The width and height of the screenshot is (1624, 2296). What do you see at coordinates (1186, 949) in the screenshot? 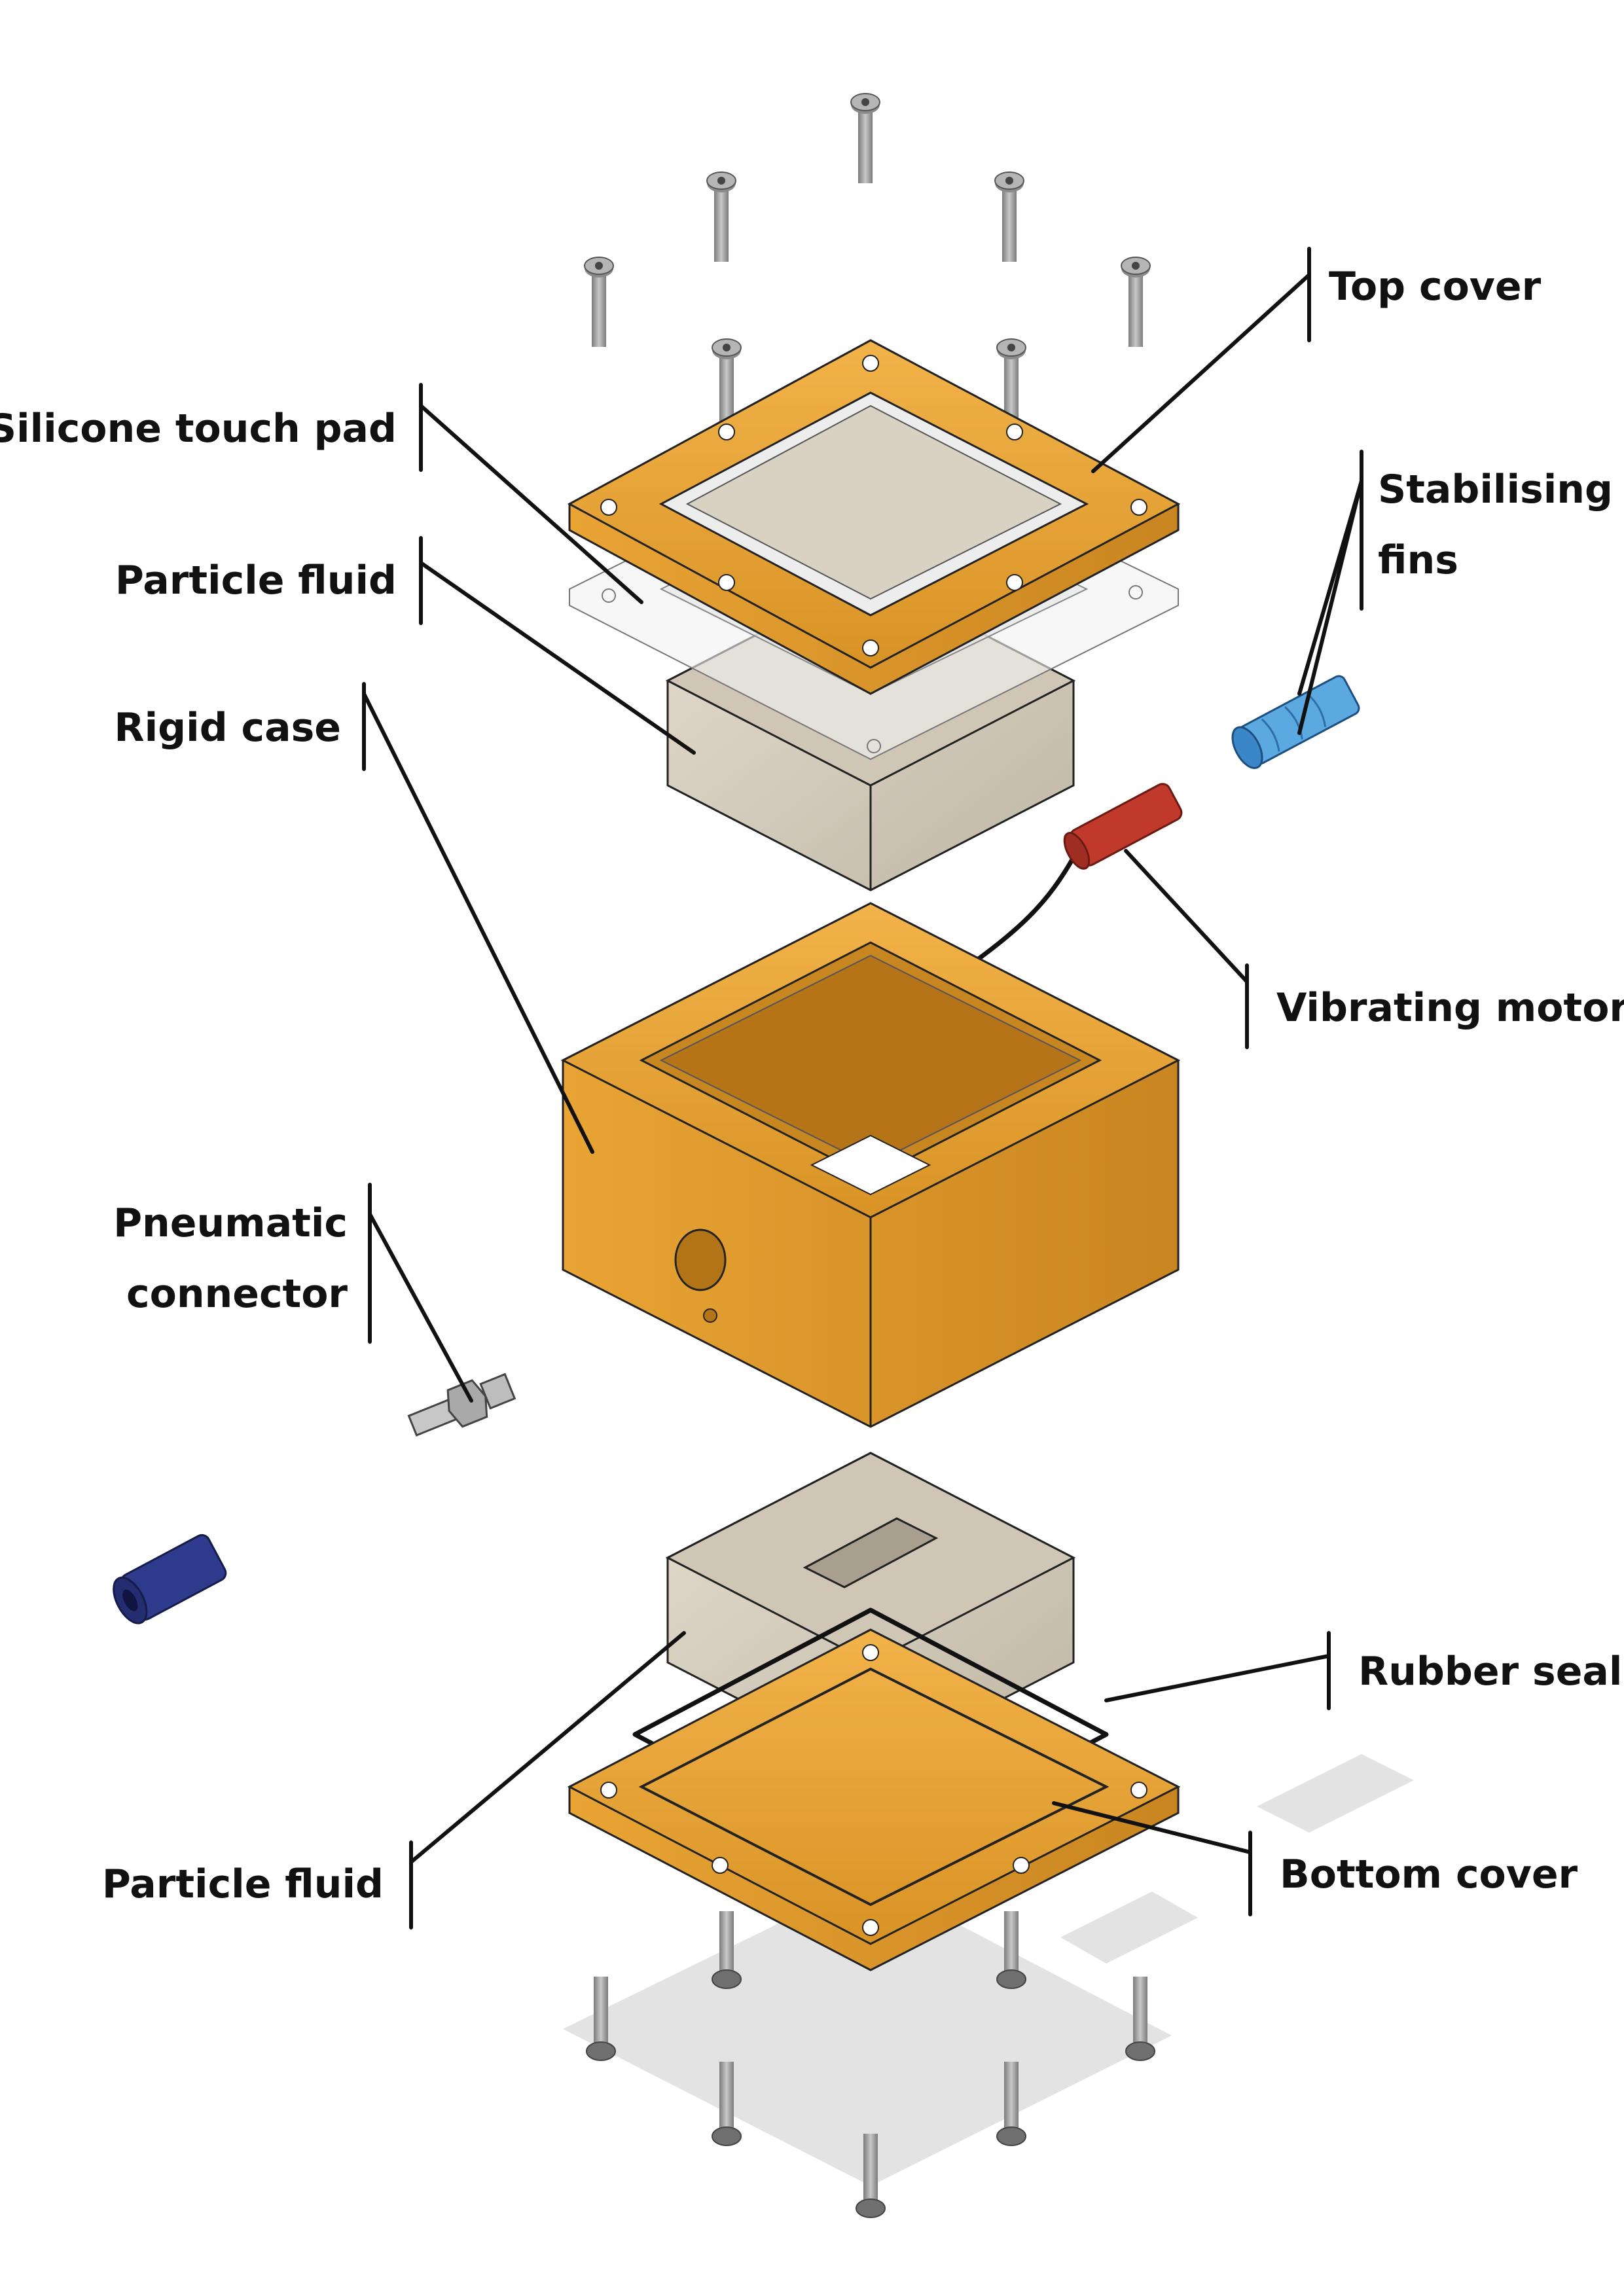
I see `leader-vibrating-motor` at bounding box center [1186, 949].